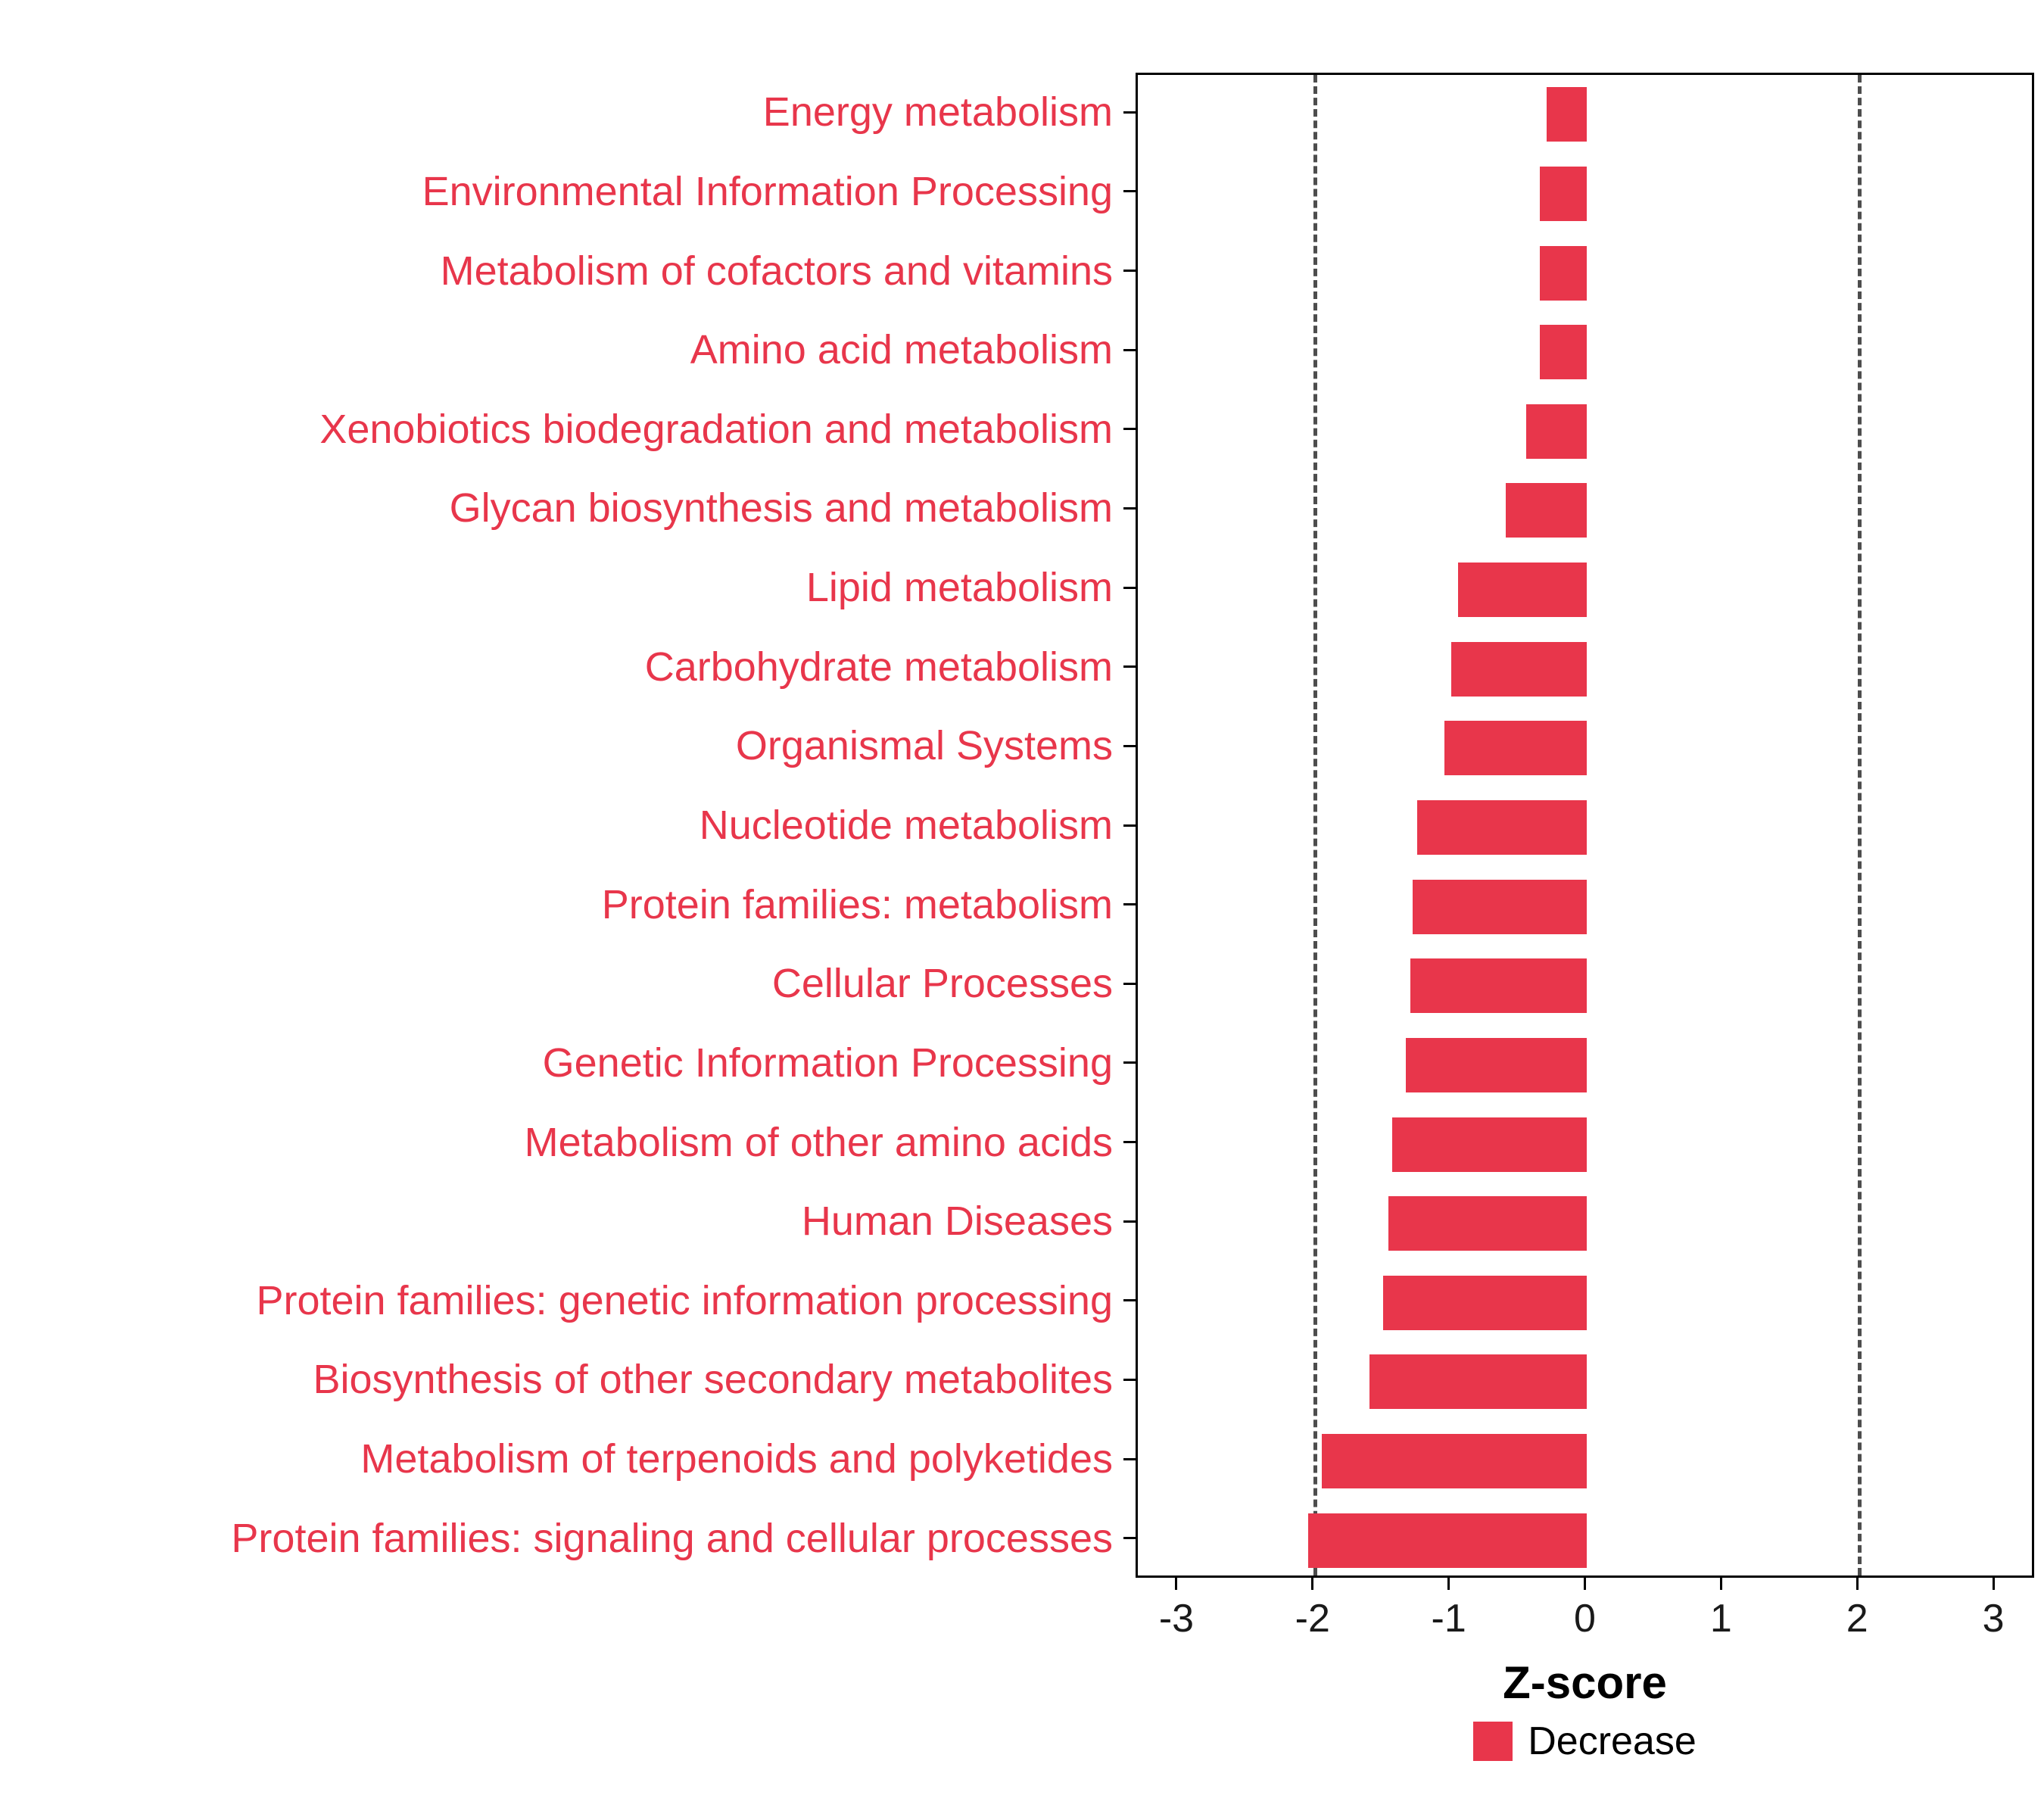 The image size is (2044, 1817). Describe the element at coordinates (818, 1142) in the screenshot. I see `category-label: Metabolism of other amino acids` at that location.